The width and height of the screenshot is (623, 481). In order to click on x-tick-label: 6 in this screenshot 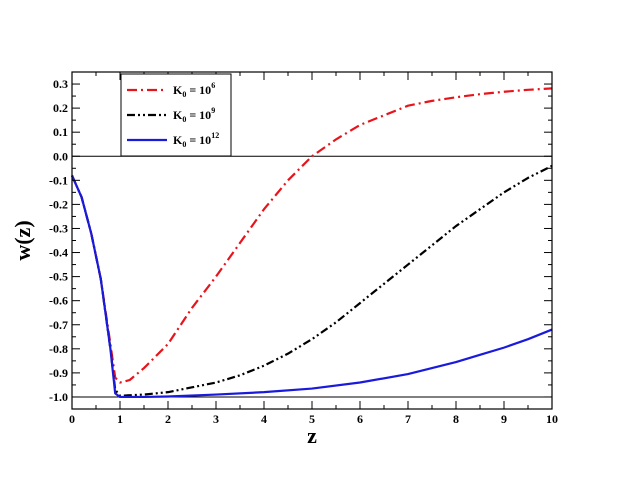, I will do `click(360, 419)`.